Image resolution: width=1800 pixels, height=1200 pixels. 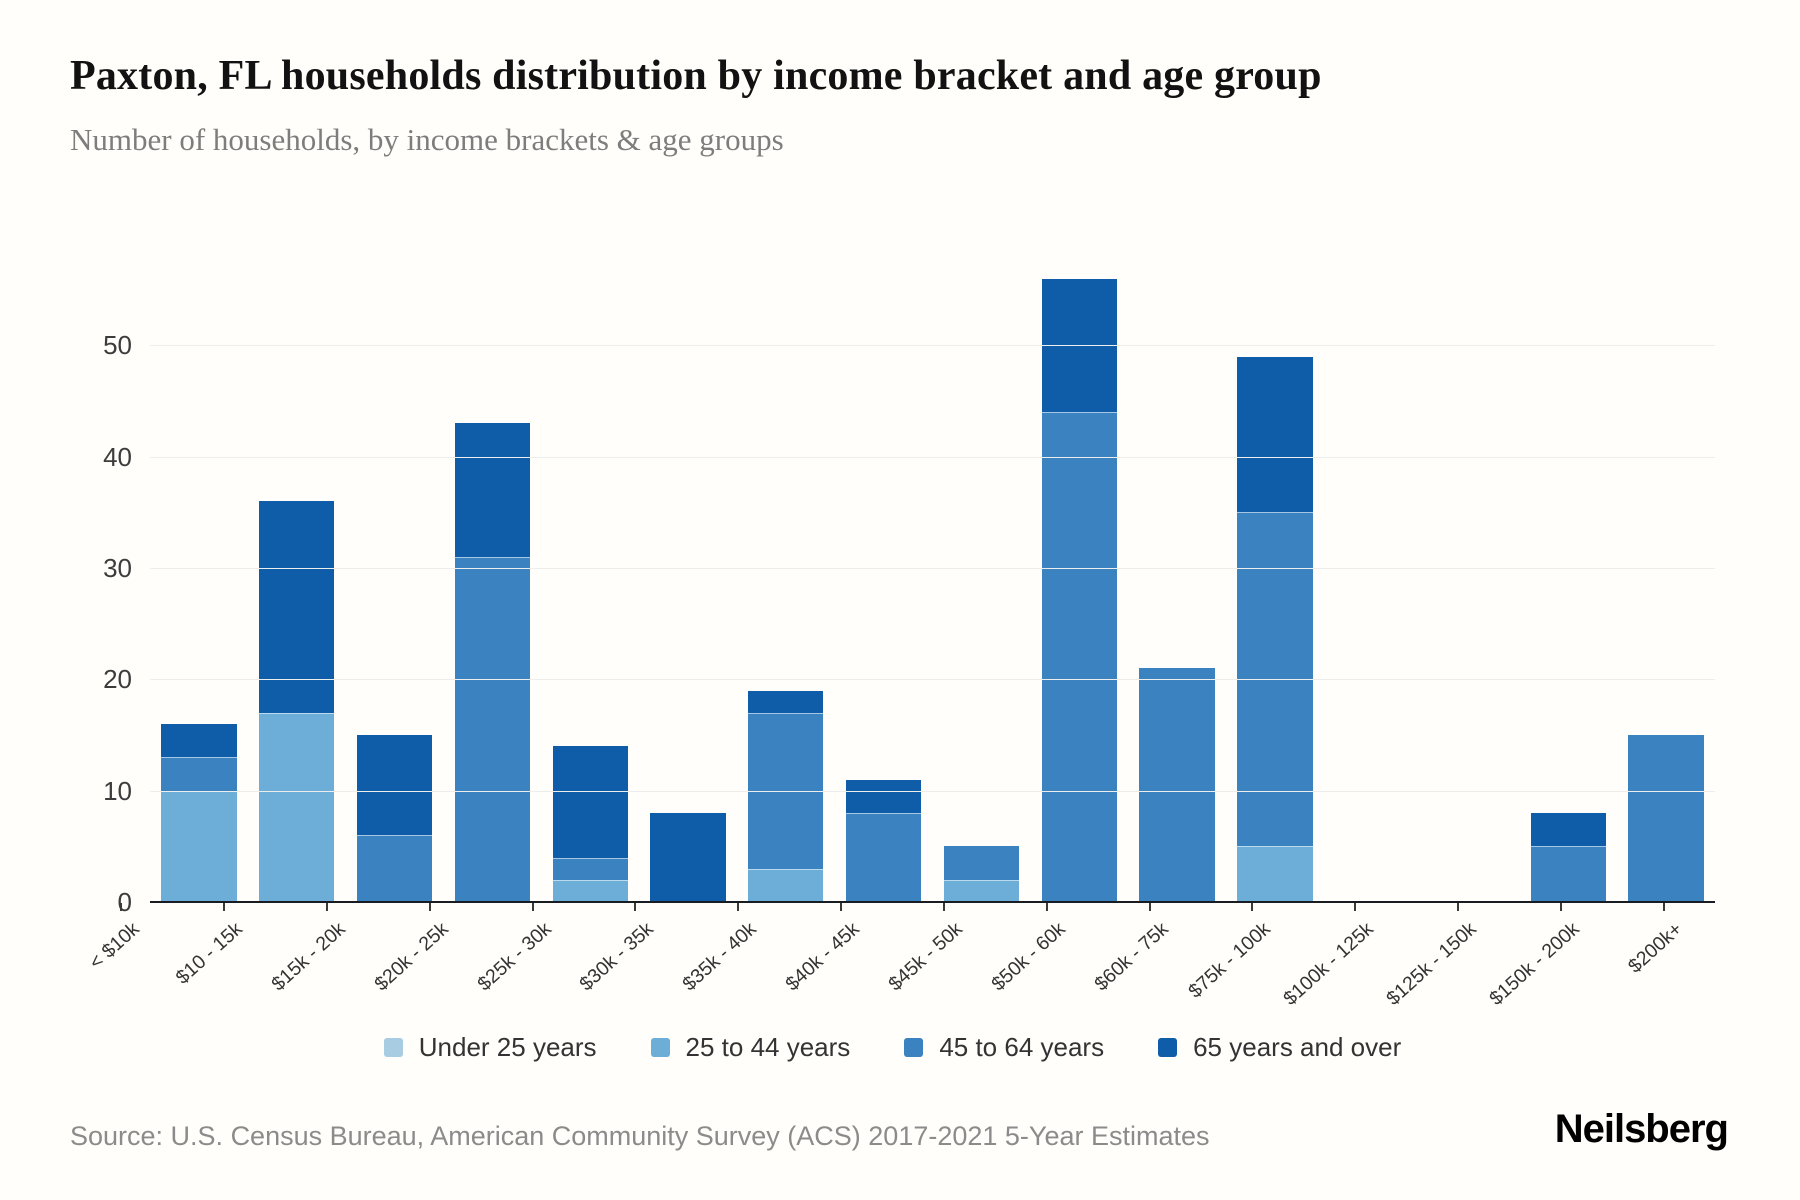 I want to click on x-axis-line, so click(x=932, y=902).